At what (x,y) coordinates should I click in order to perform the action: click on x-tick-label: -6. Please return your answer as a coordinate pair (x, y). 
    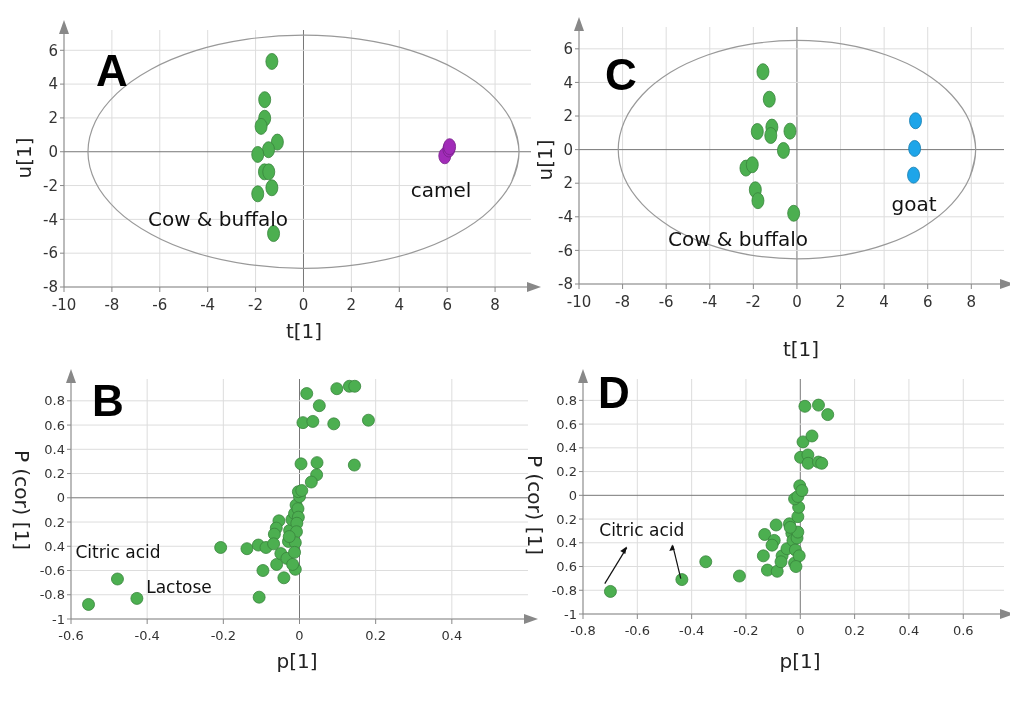
    Looking at the image, I should click on (666, 302).